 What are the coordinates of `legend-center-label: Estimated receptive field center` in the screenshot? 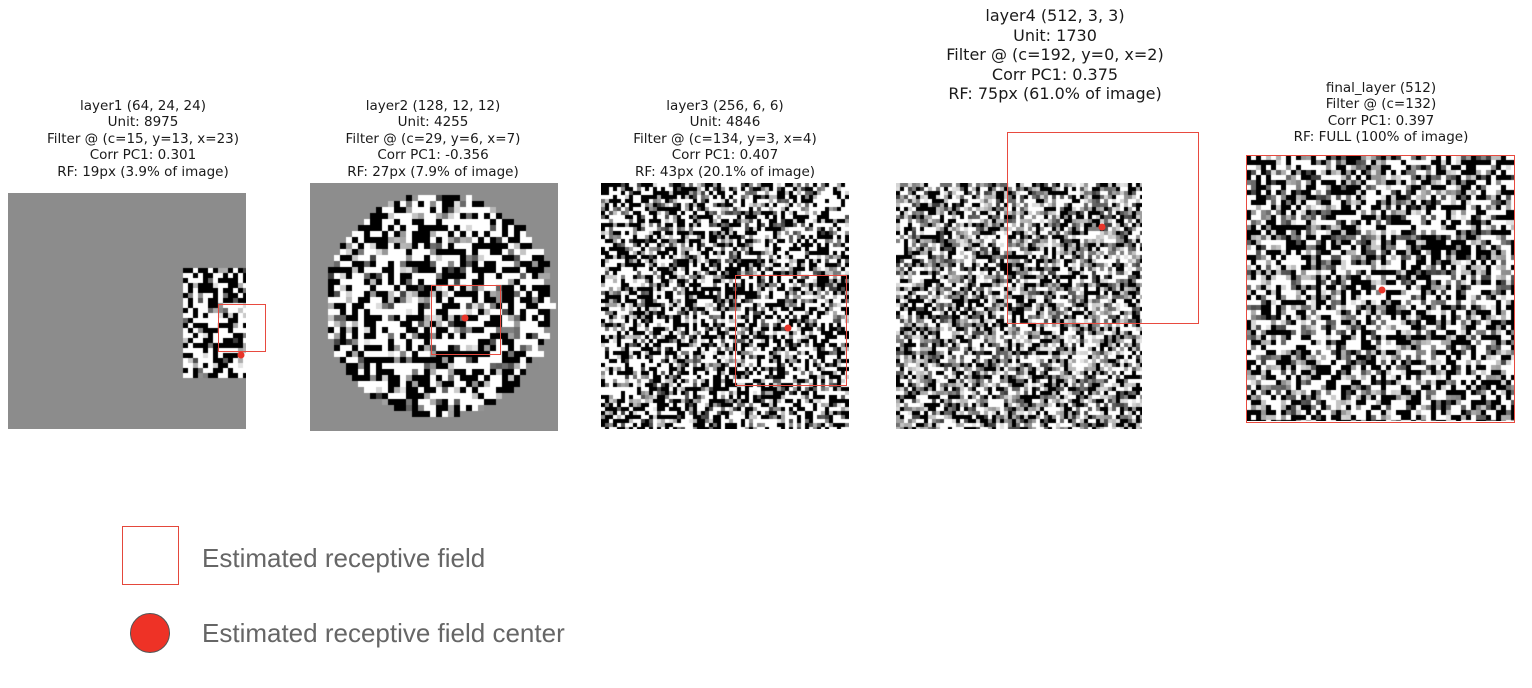 It's located at (383, 633).